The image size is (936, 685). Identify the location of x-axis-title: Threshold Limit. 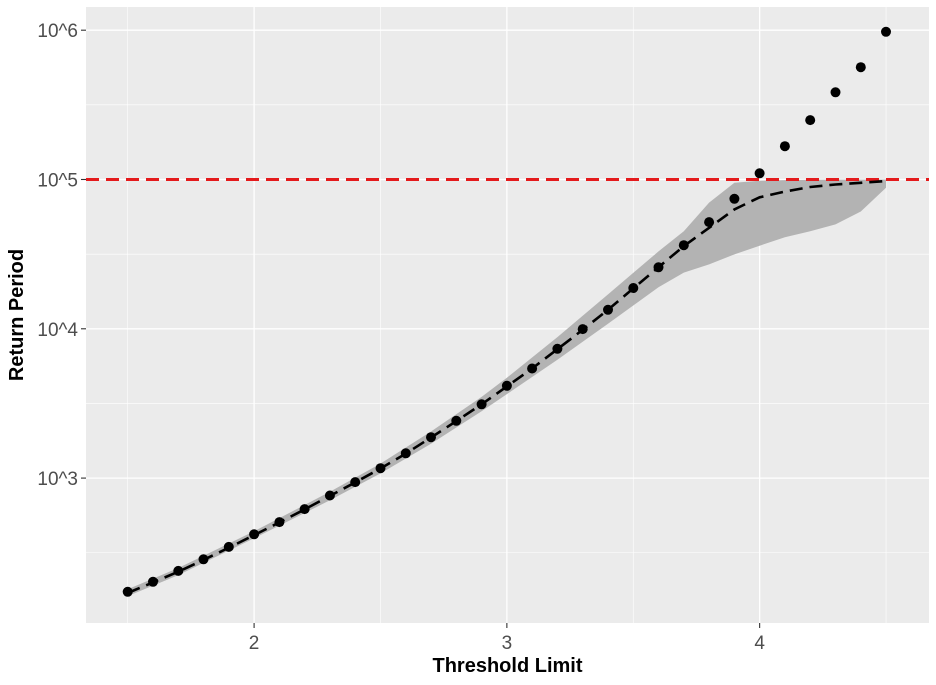
(508, 666).